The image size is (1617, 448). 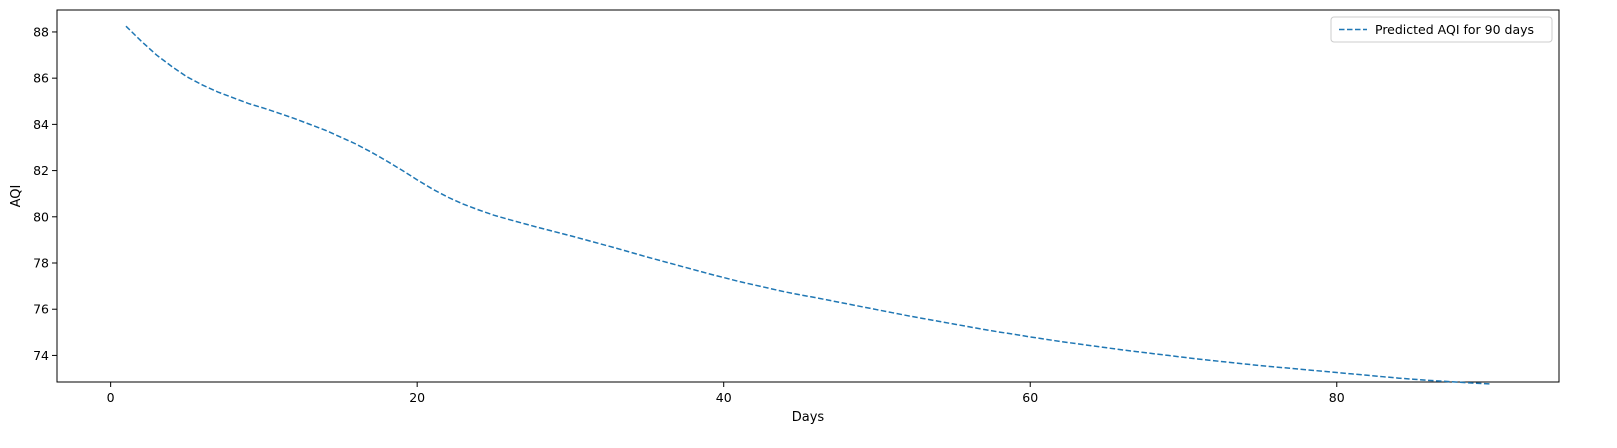 What do you see at coordinates (16, 196) in the screenshot?
I see `y-axis-label: AQI` at bounding box center [16, 196].